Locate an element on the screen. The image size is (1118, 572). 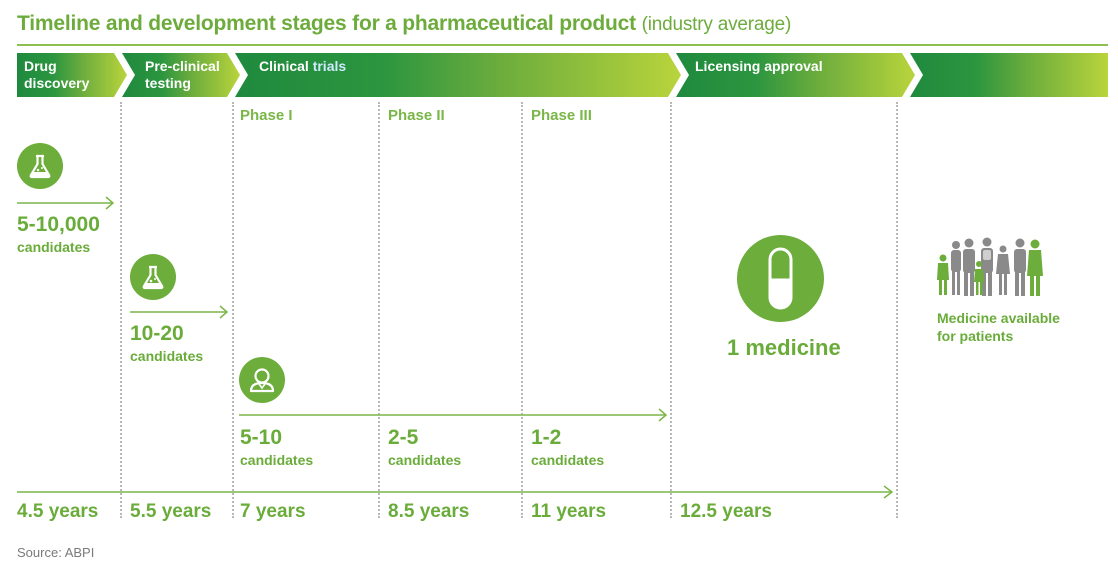
stage-label-preclinical: Pre-clinical testing is located at coordinates (182, 75).